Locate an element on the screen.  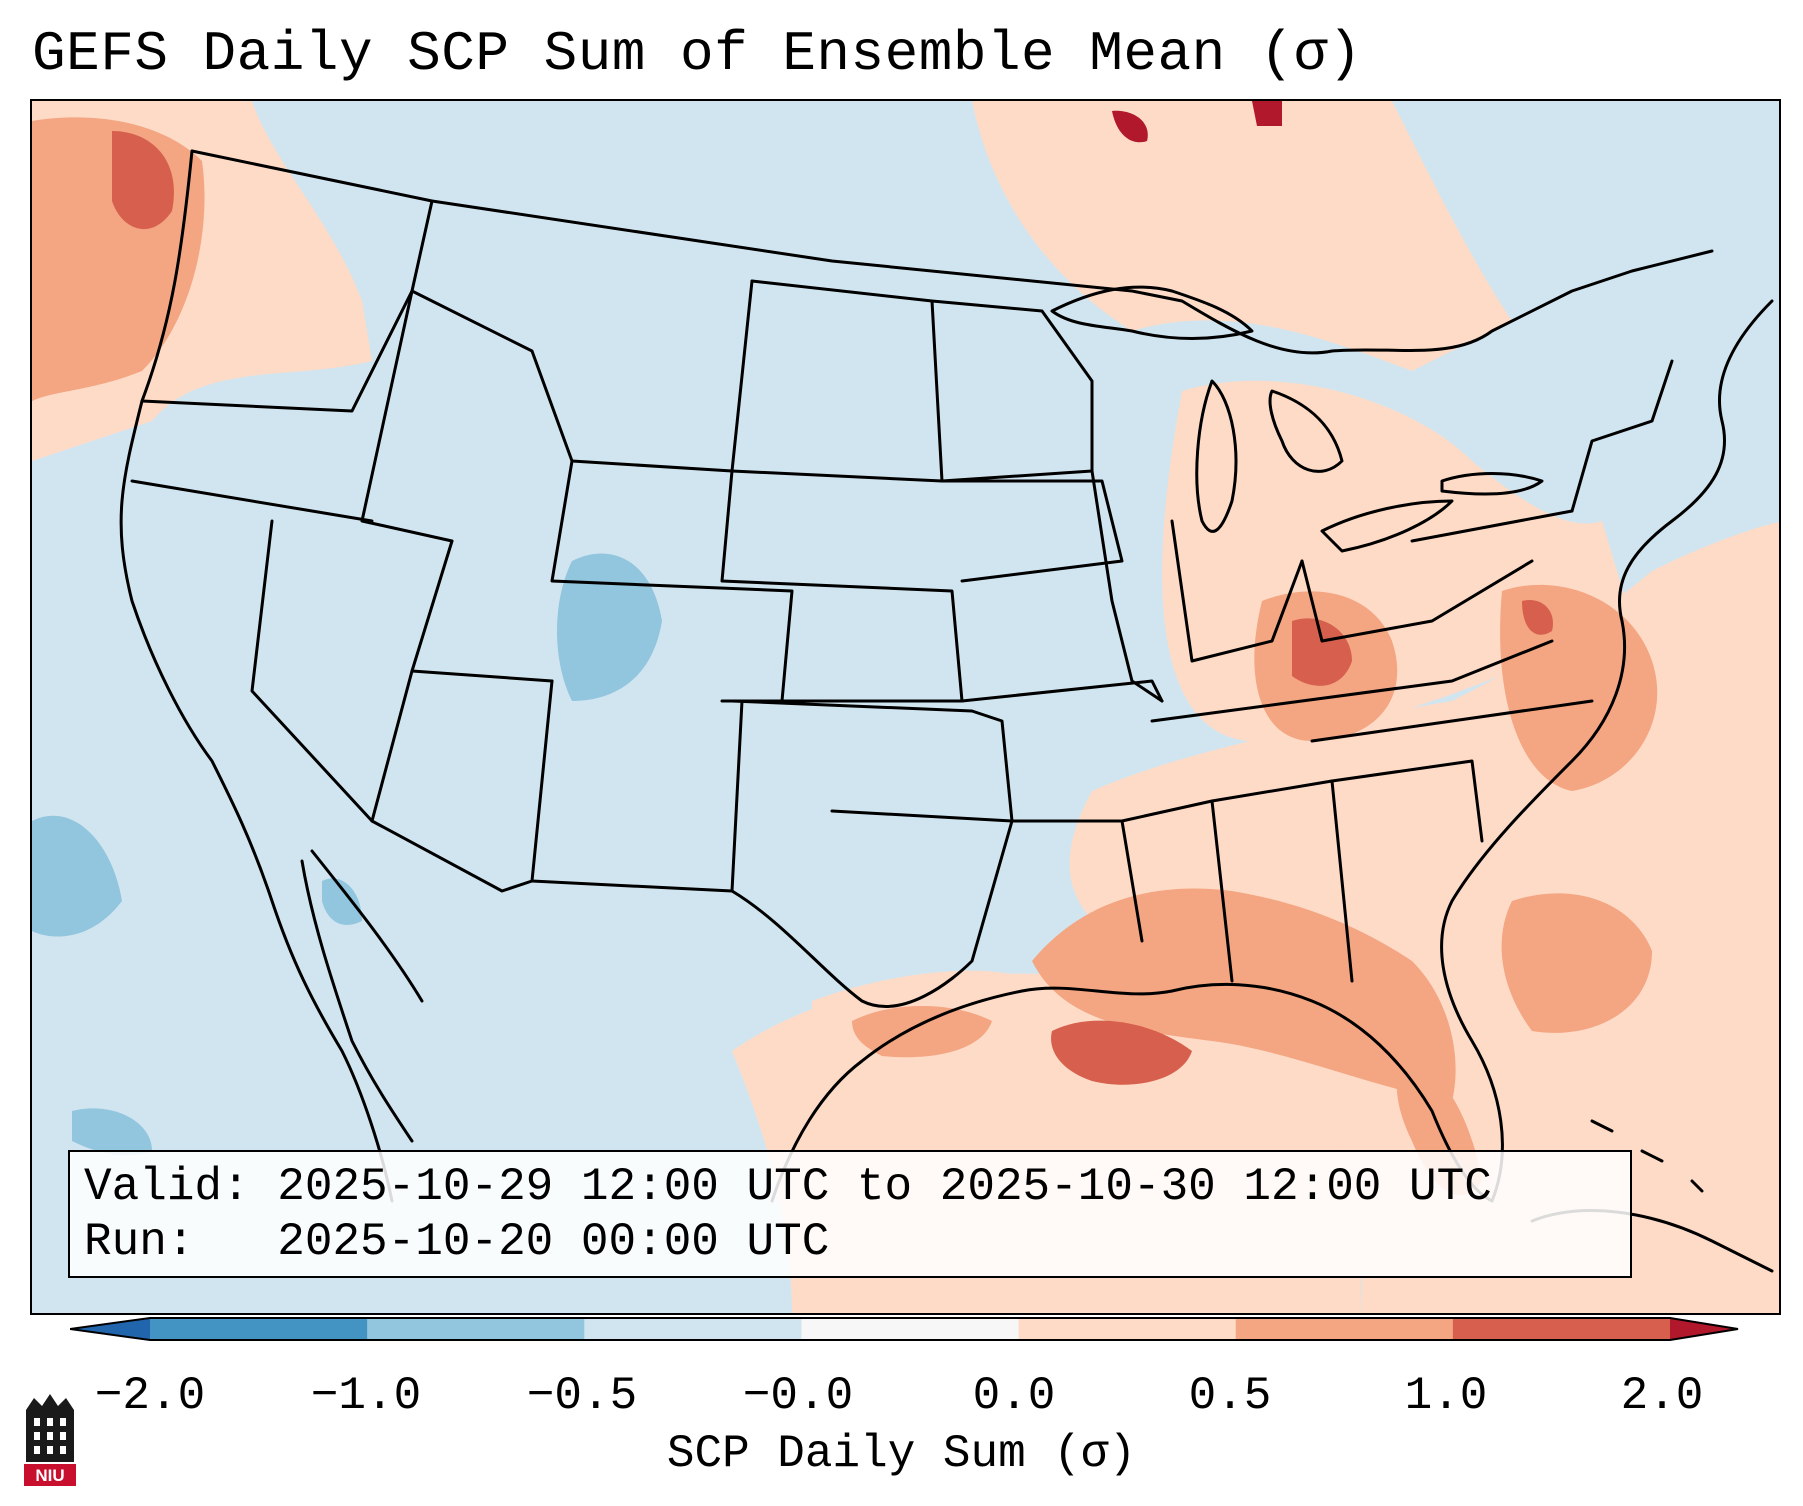
colorbar-label: SCP Daily Sum (σ) is located at coordinates (901, 1454).